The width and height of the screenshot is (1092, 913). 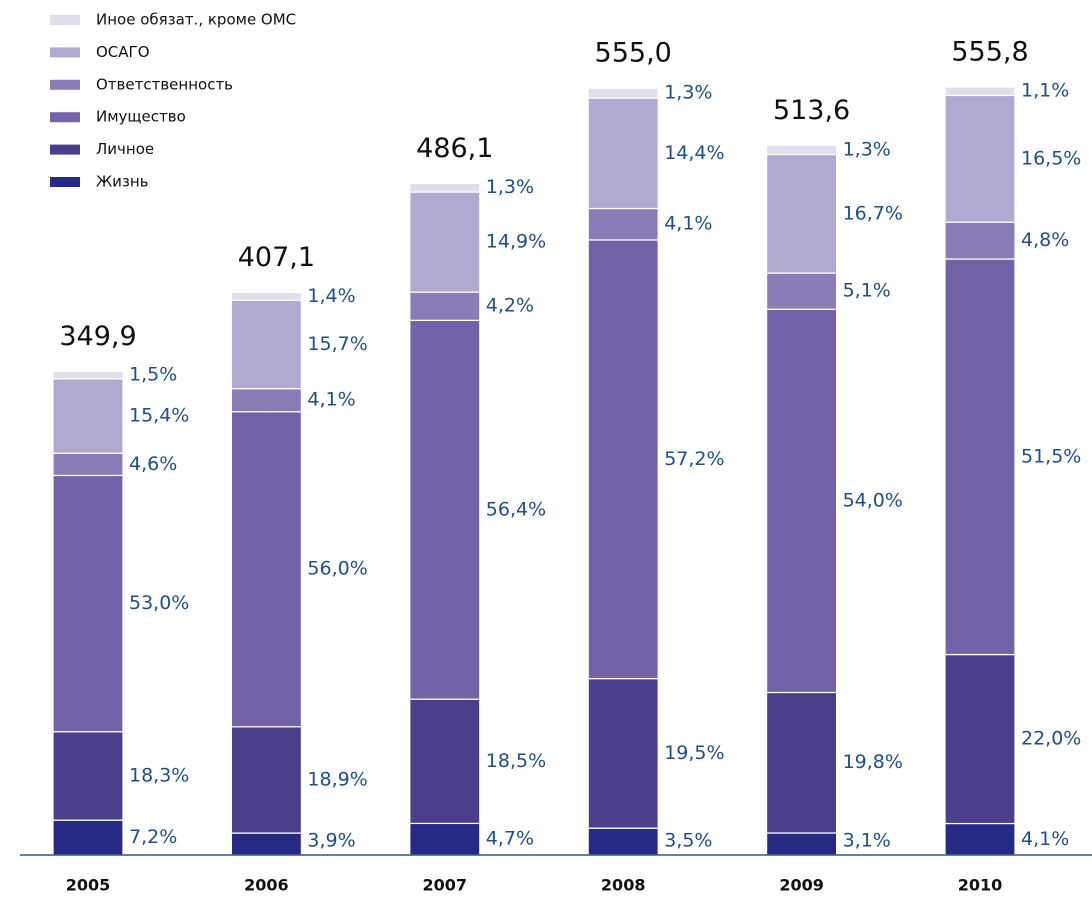 What do you see at coordinates (873, 500) in the screenshot?
I see `value-label: 54,0%` at bounding box center [873, 500].